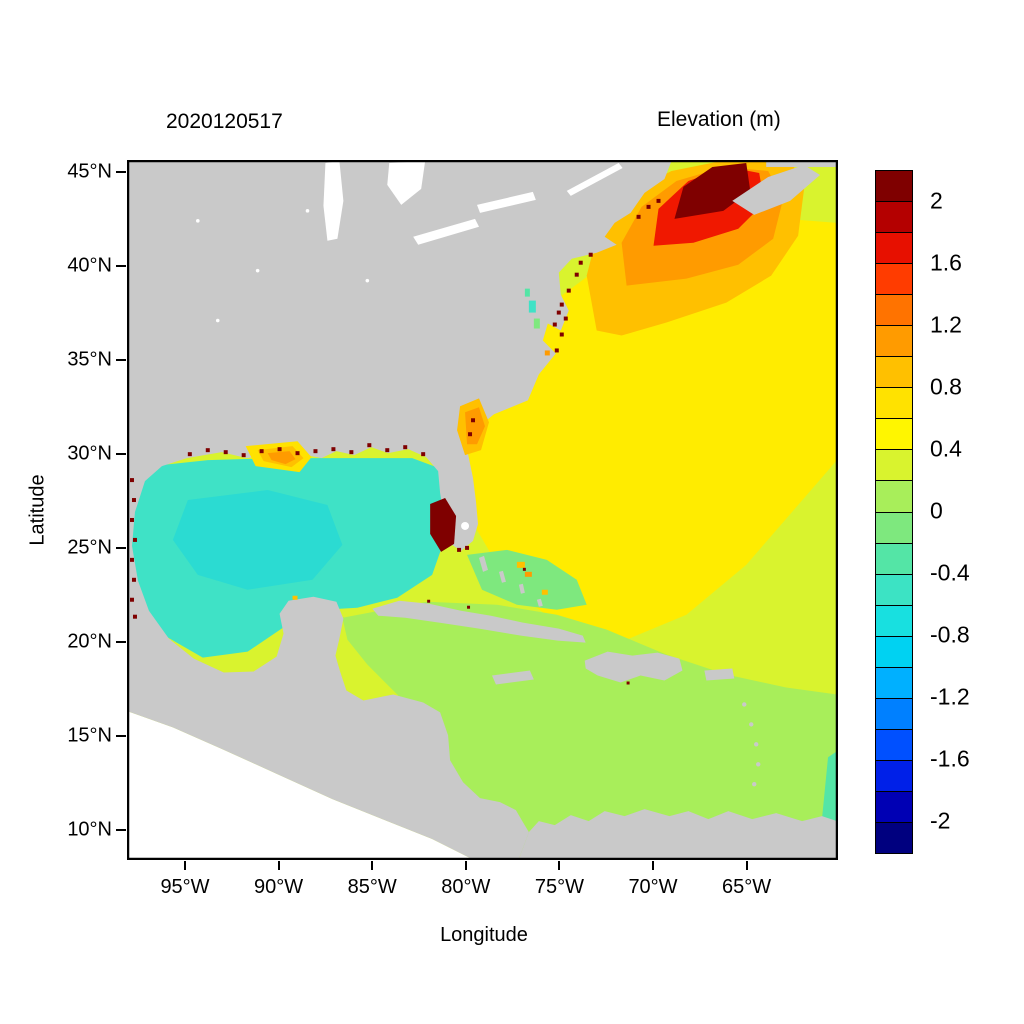 This screenshot has height=1024, width=1024. What do you see at coordinates (633, 667) in the screenshot?
I see `island-hispaniola` at bounding box center [633, 667].